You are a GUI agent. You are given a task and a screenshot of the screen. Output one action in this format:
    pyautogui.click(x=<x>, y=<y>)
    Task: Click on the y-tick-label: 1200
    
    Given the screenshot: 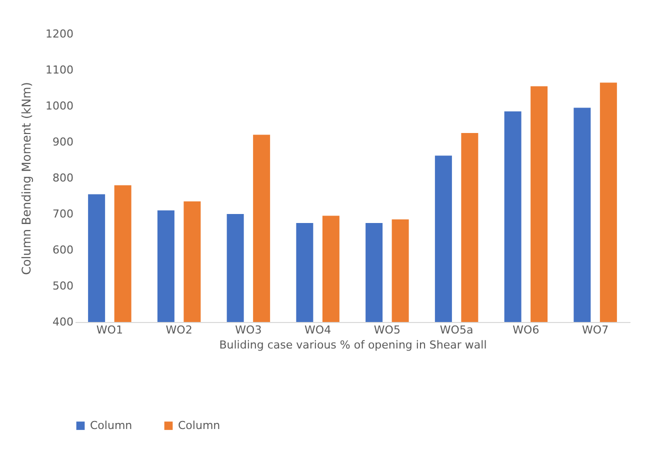 What is the action you would take?
    pyautogui.click(x=60, y=34)
    